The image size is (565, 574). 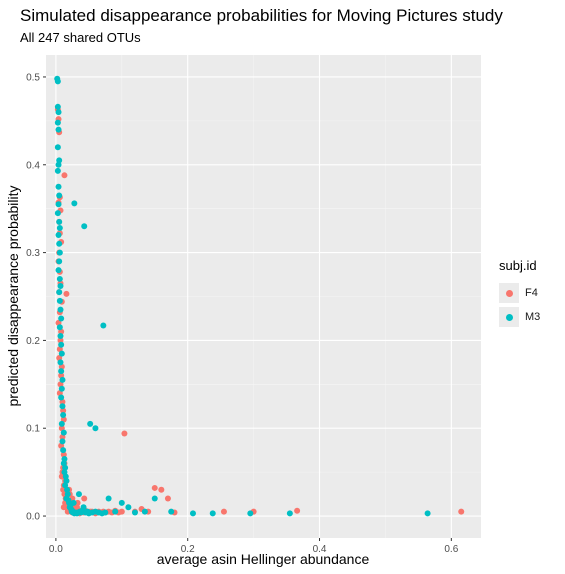 I want to click on legend-dot-m3, so click(x=509, y=317).